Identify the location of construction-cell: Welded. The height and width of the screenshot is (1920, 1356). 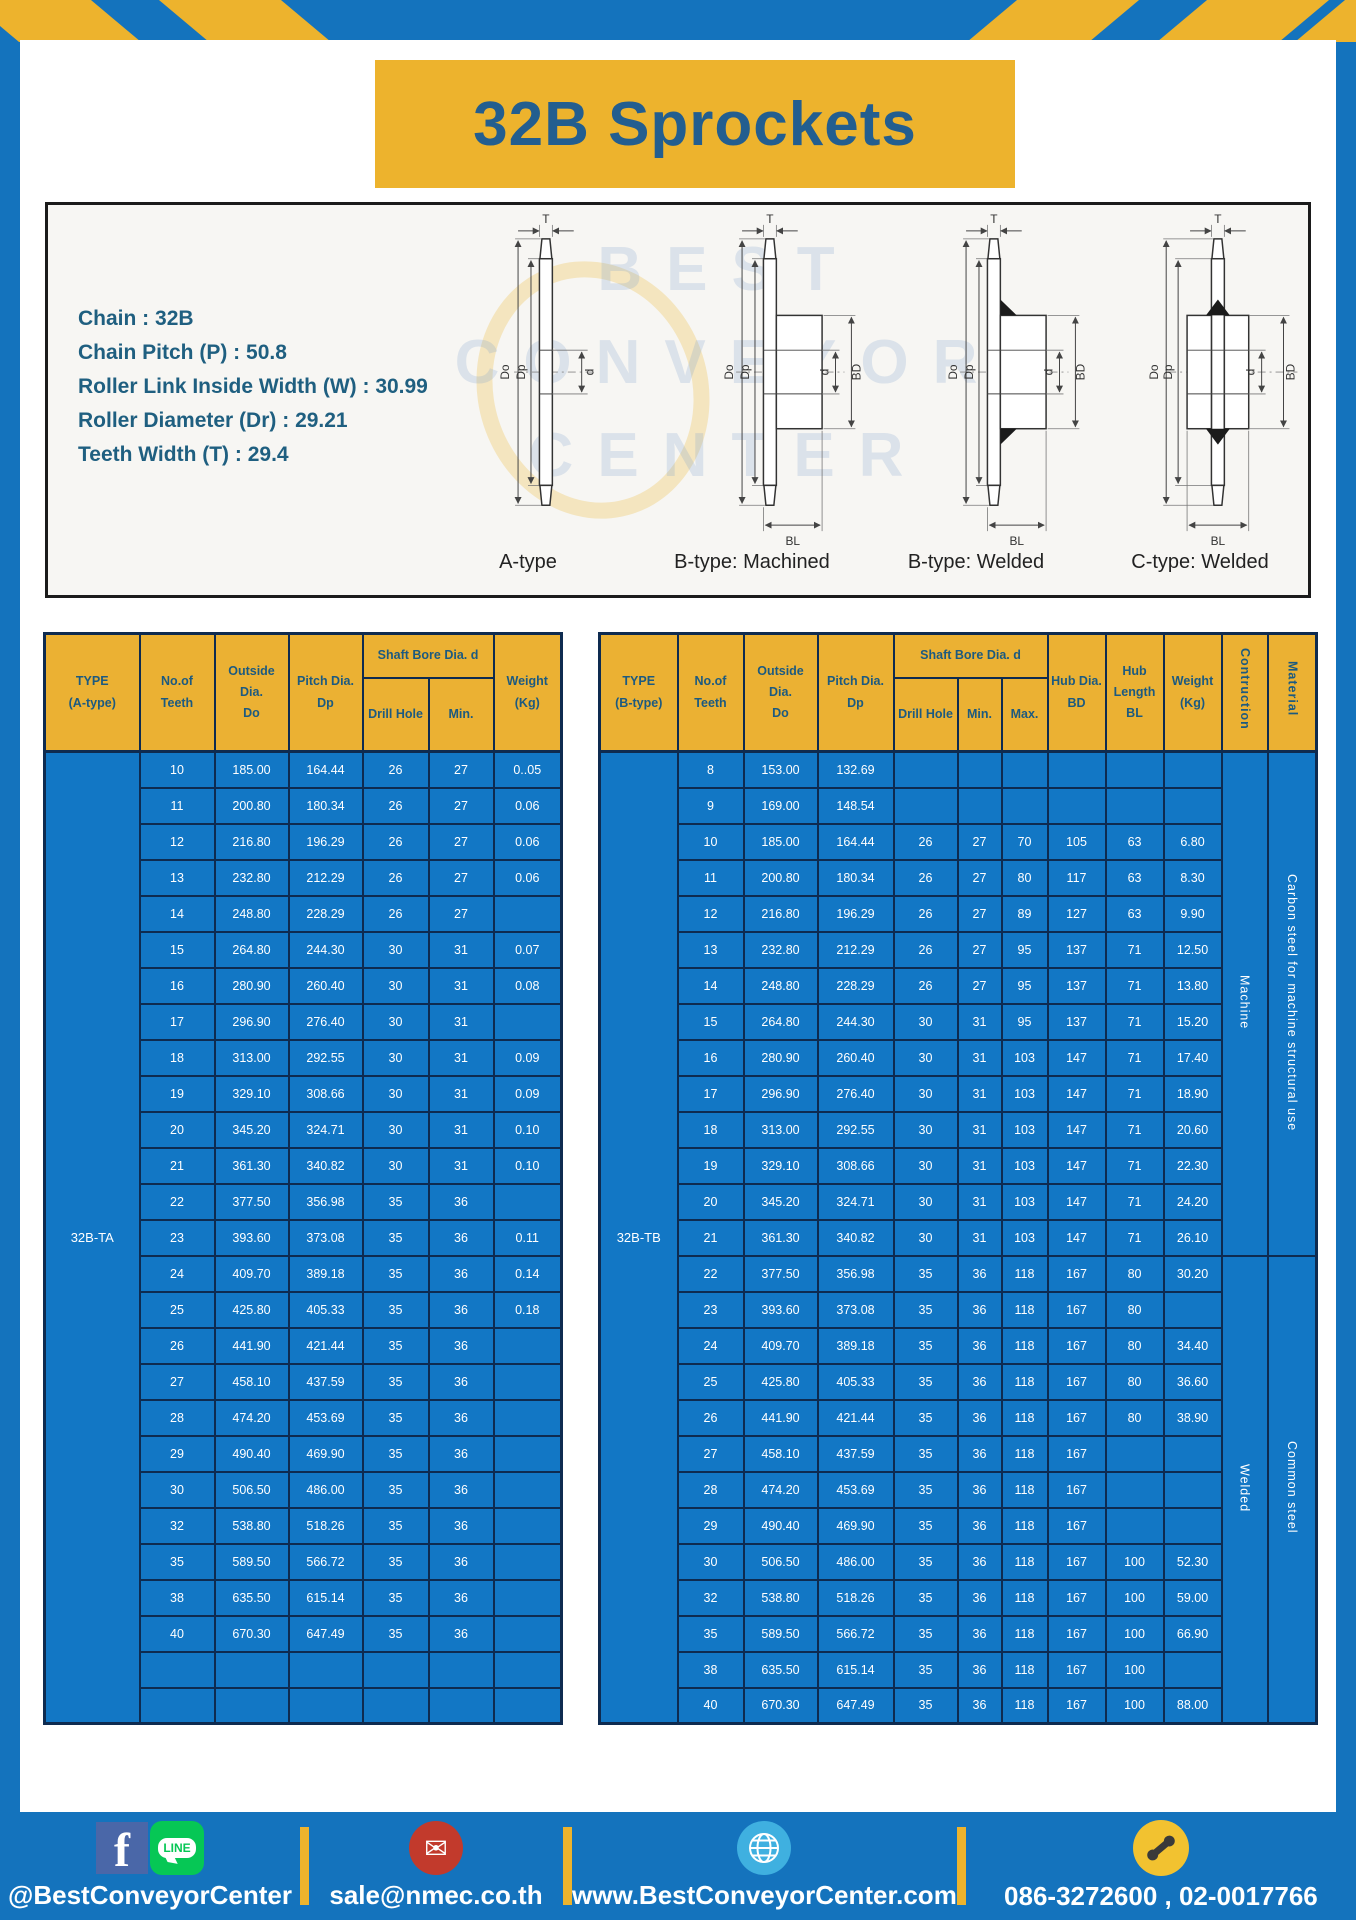
(1244, 1489).